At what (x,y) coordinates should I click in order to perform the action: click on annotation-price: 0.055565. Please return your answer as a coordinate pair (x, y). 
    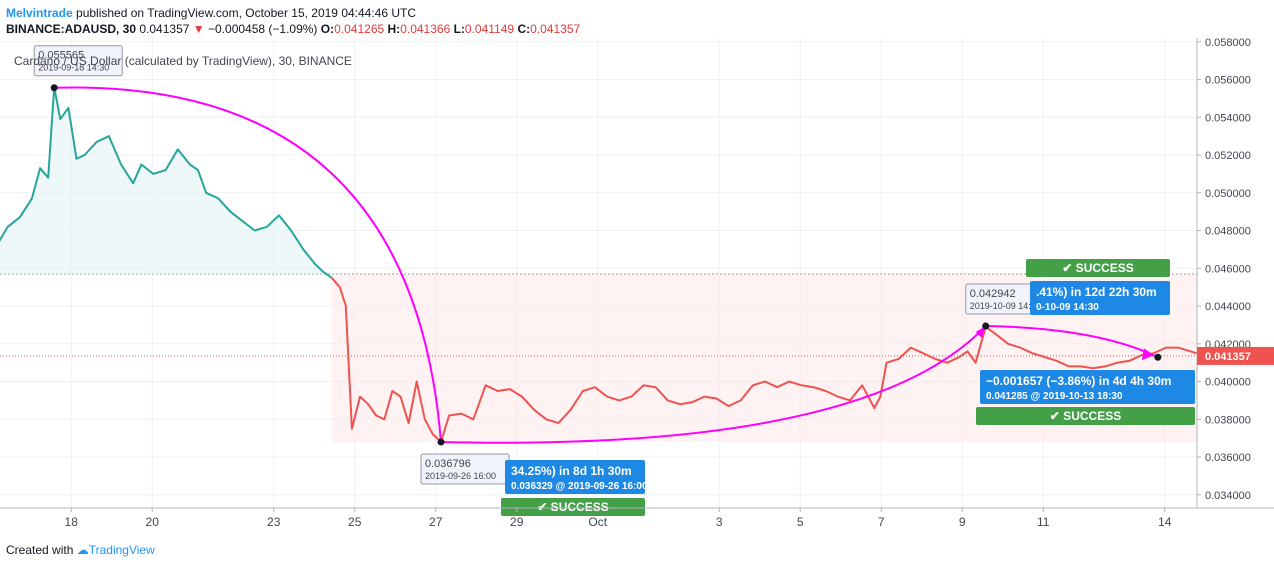
    Looking at the image, I should click on (61, 56).